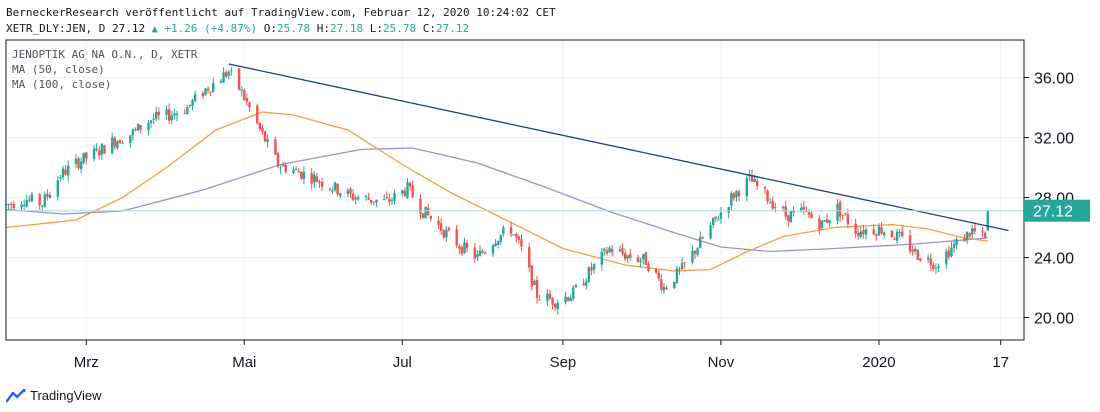 This screenshot has width=1100, height=412. I want to click on price-change: +1.26 (+4.87%), so click(211, 28).